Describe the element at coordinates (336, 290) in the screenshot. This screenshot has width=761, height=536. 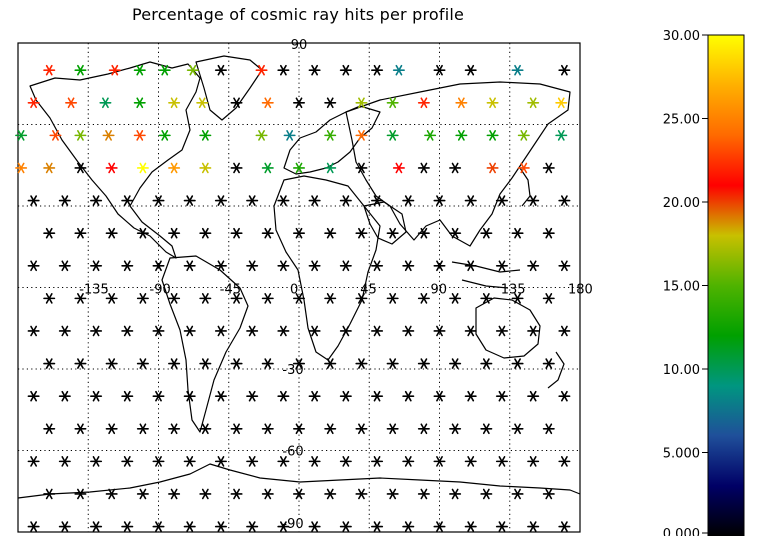
I see `longitude-labels: -135 -90 -45 0 45 90 135 180` at that location.